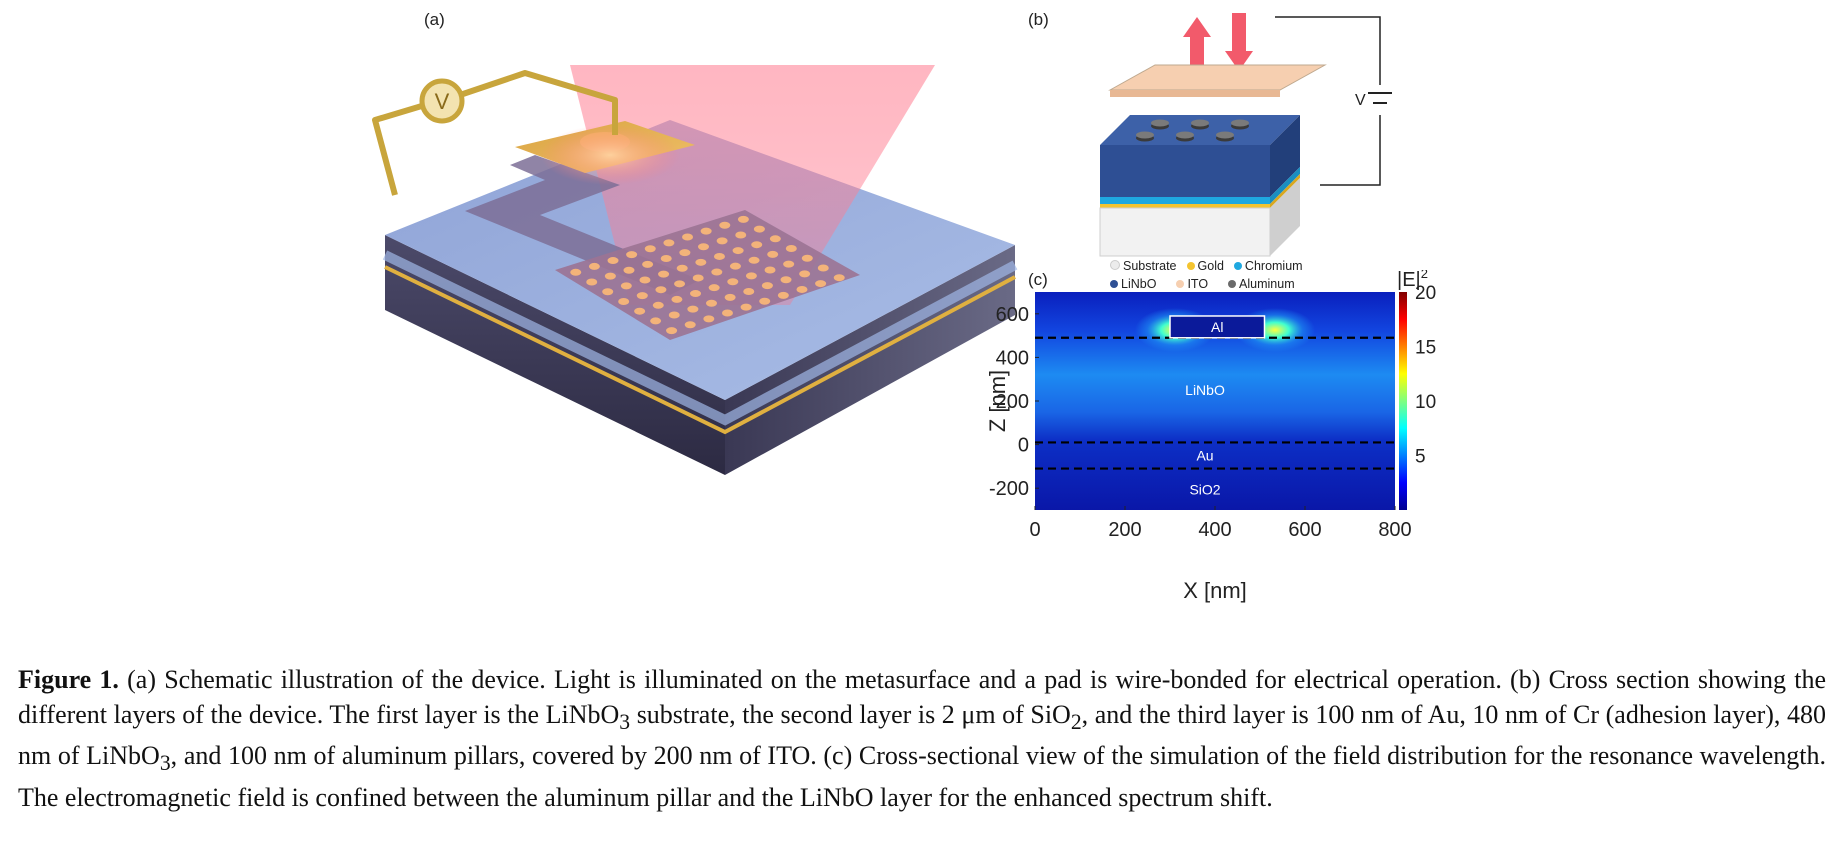  What do you see at coordinates (1185, 171) in the screenshot?
I see `linbo-front-face` at bounding box center [1185, 171].